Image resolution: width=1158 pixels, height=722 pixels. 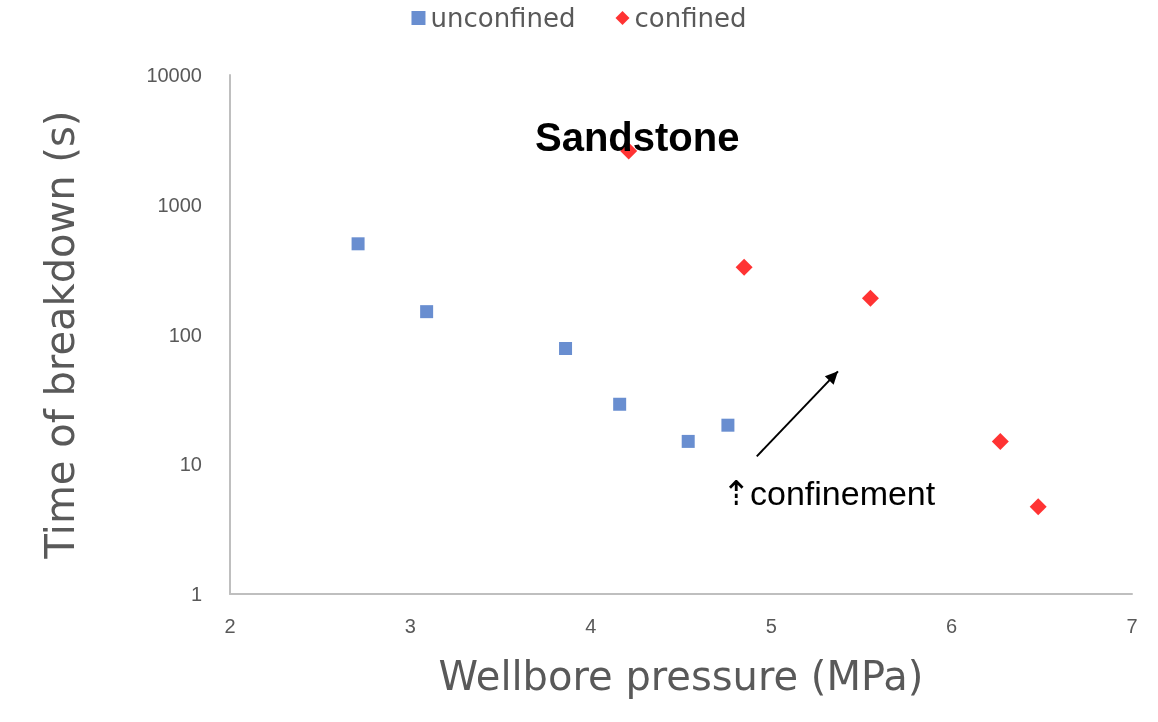 What do you see at coordinates (185, 334) in the screenshot?
I see `y-tick-label: 100` at bounding box center [185, 334].